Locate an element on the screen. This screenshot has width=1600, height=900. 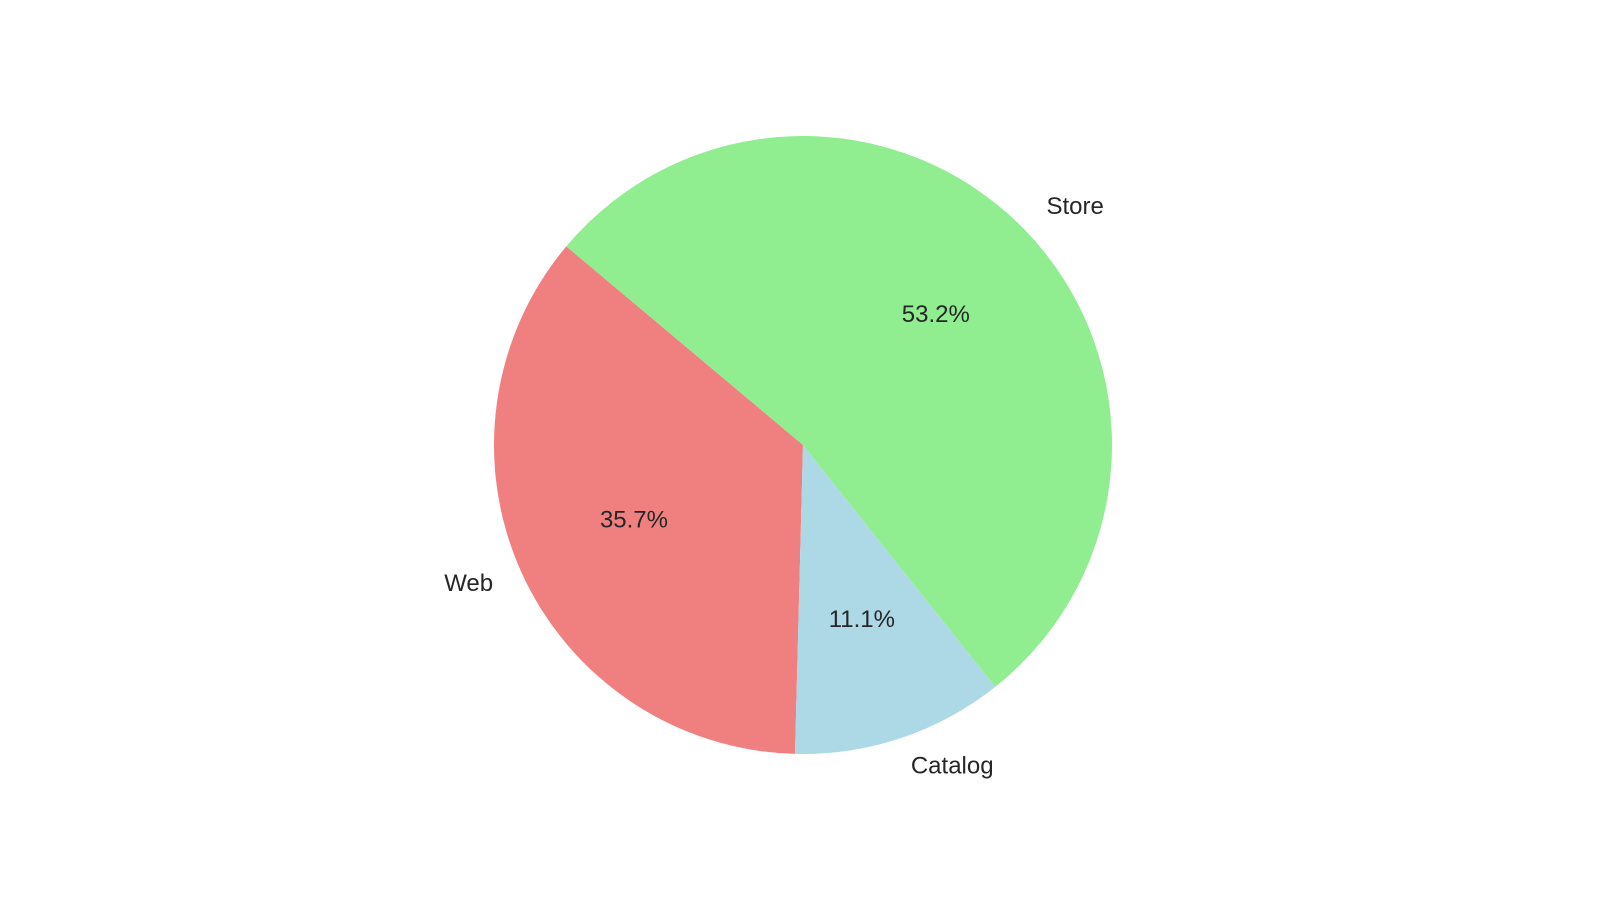
slice-label-web: Web is located at coordinates (468, 583).